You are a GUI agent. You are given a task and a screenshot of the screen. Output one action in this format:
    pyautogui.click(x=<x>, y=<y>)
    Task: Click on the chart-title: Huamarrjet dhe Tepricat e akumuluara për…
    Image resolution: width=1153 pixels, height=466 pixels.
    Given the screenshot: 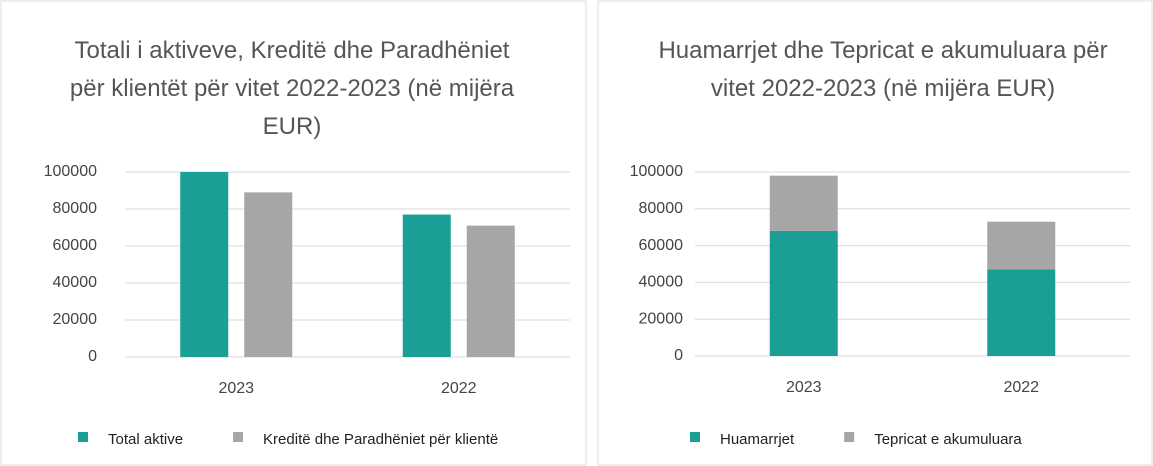 What is the action you would take?
    pyautogui.click(x=883, y=69)
    